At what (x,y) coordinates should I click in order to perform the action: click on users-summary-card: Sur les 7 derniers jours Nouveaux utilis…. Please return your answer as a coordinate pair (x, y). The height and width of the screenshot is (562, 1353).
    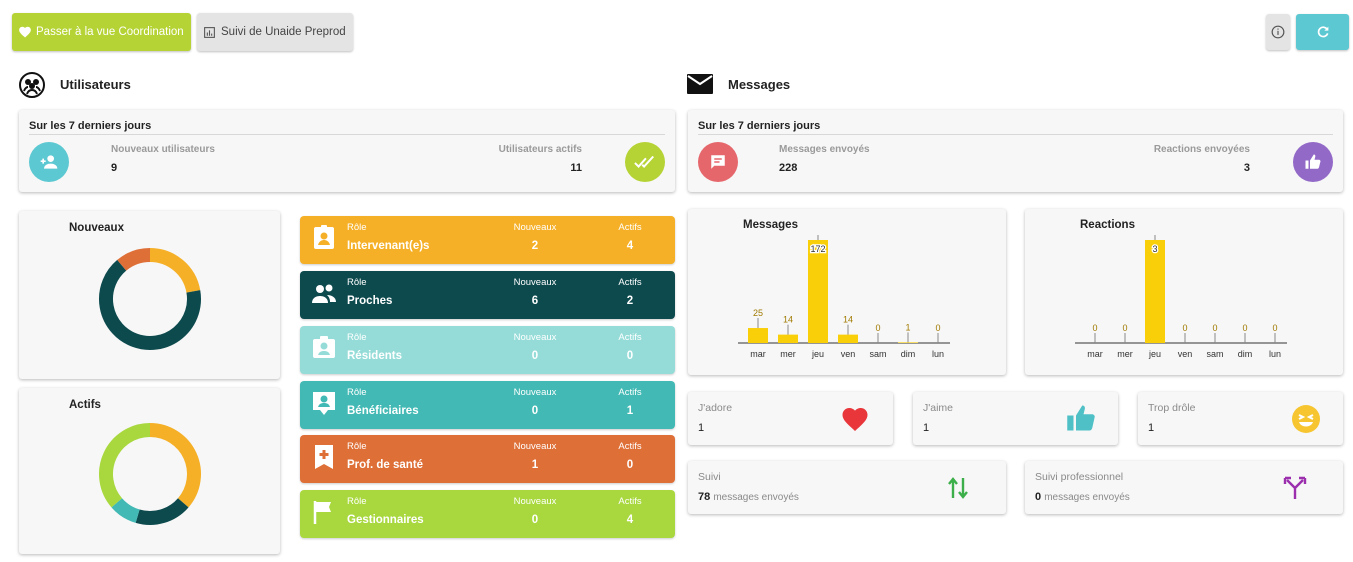
    Looking at the image, I should click on (347, 151).